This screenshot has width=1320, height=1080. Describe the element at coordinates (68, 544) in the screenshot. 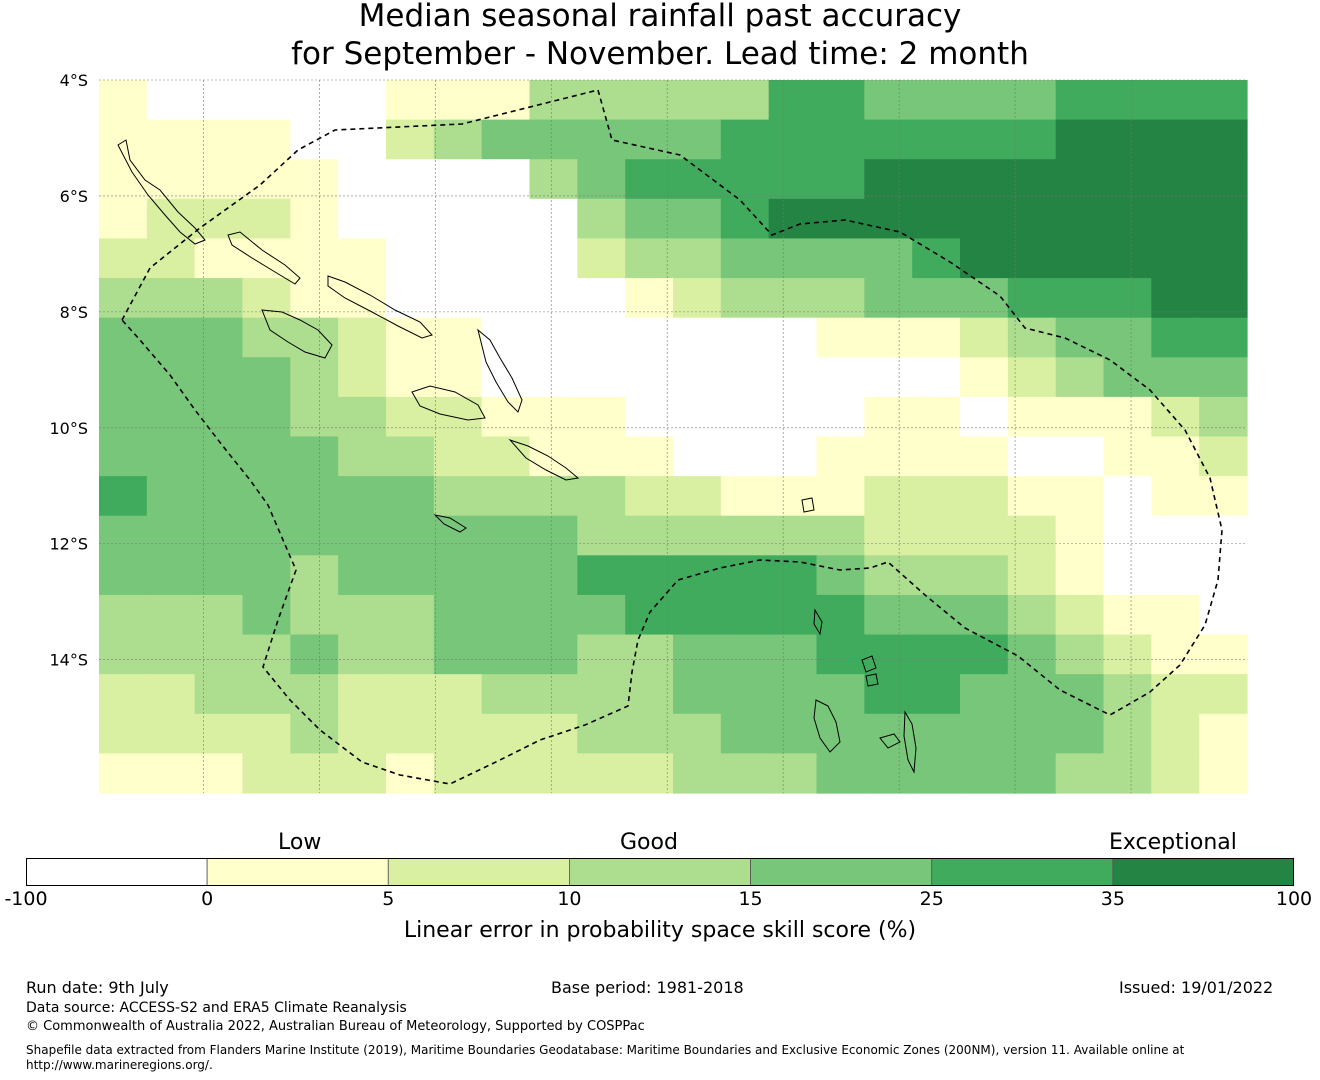

I see `lat-tick-label: 12°S` at that location.